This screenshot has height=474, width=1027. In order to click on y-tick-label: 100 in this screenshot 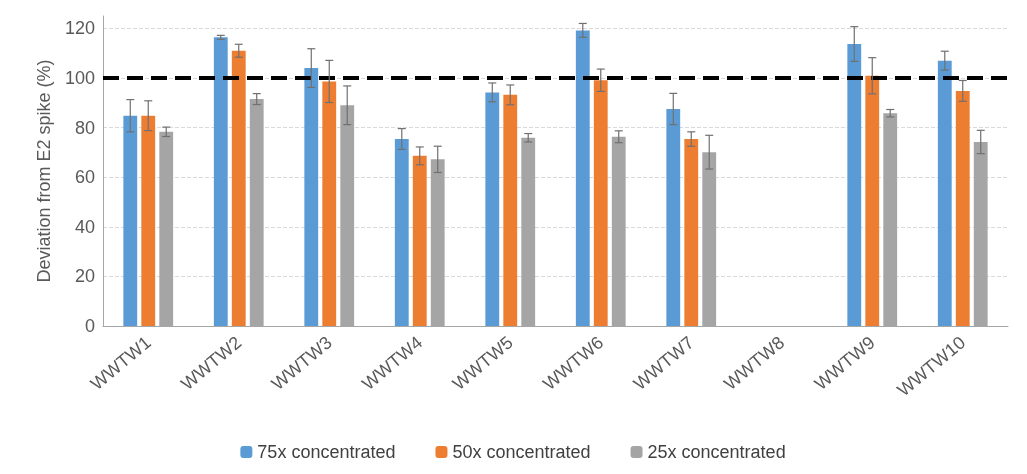, I will do `click(79, 78)`.